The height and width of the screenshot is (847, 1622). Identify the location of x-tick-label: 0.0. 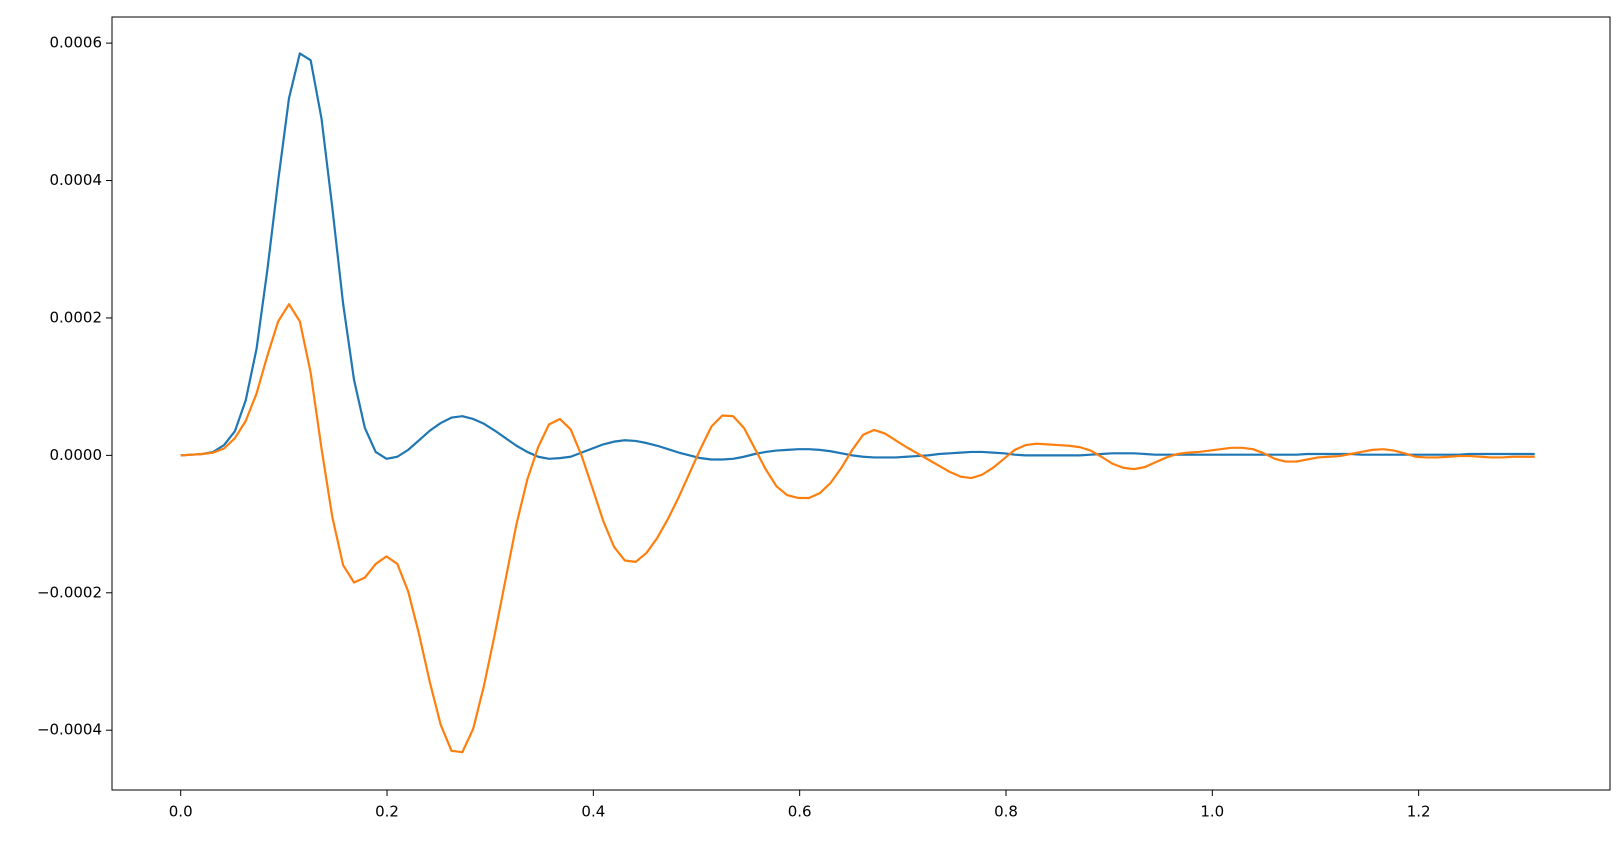
(181, 812).